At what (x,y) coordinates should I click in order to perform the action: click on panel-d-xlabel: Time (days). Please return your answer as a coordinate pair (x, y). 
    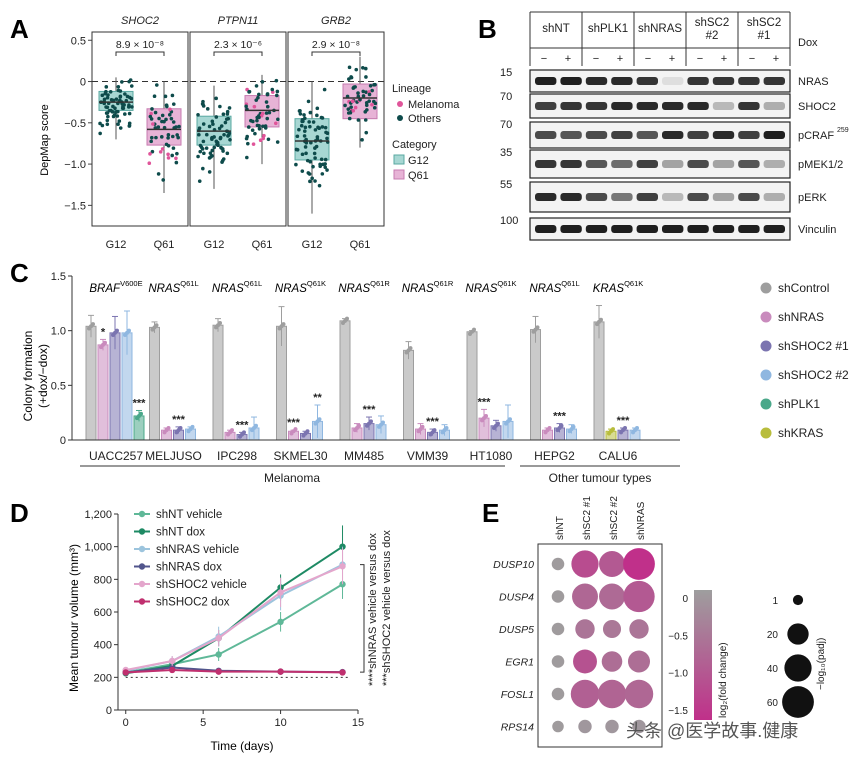
    Looking at the image, I should click on (242, 746).